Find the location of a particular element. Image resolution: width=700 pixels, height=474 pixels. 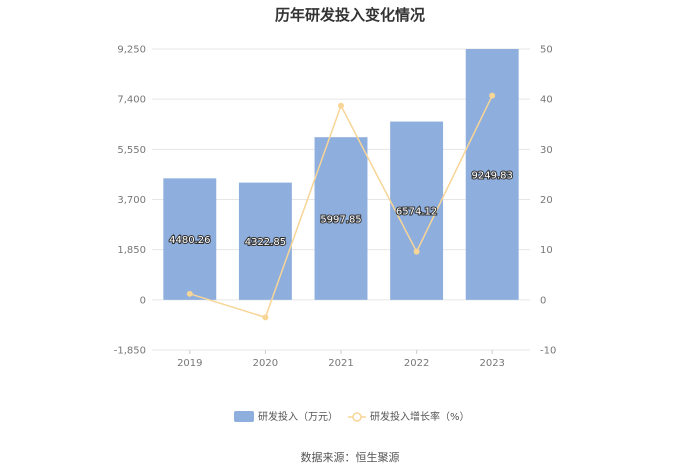

x-tick-label: 2022 is located at coordinates (416, 363).